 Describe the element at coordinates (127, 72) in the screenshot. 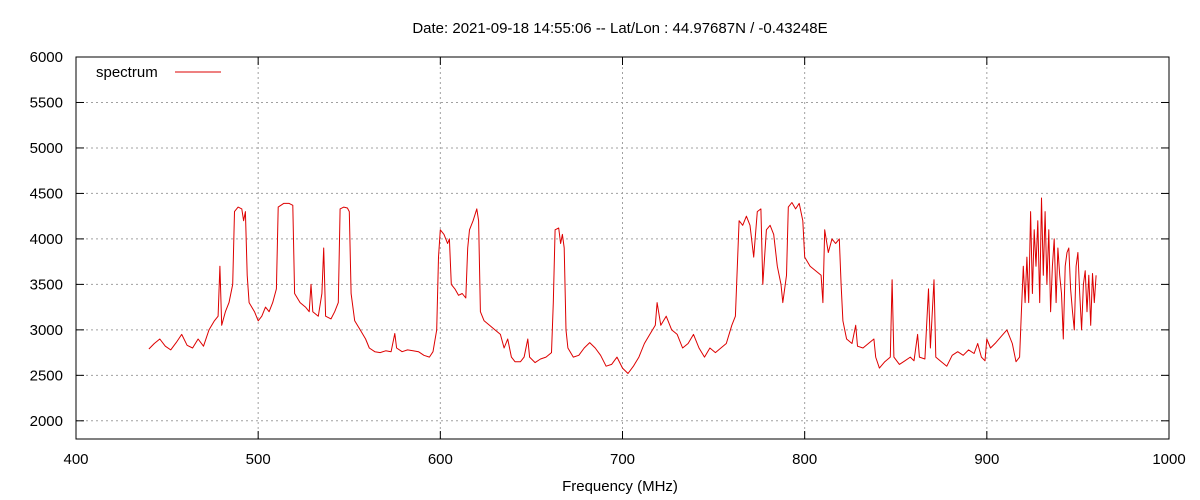

I see `legend-label: spectrum` at that location.